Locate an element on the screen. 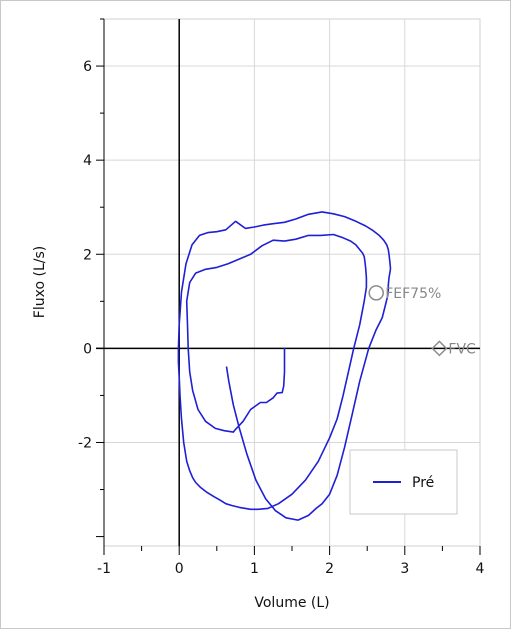 The image size is (512, 630). x-axis-title: Volume (L) is located at coordinates (291, 603).